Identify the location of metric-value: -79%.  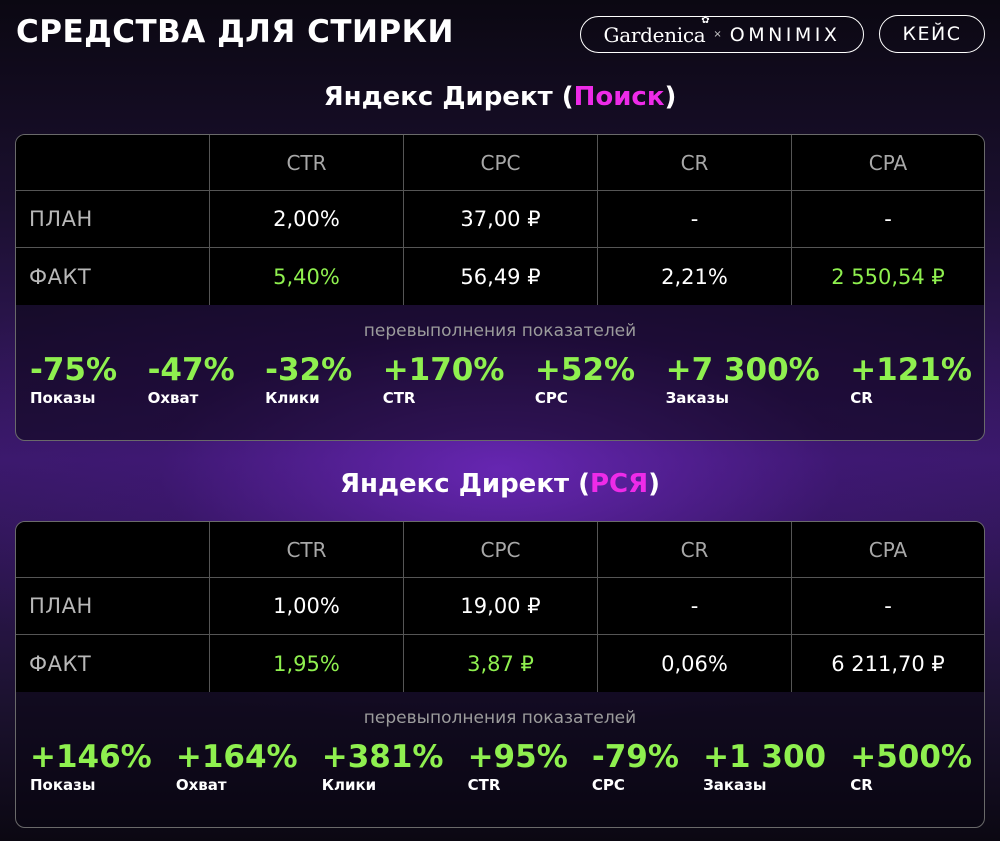
(635, 757).